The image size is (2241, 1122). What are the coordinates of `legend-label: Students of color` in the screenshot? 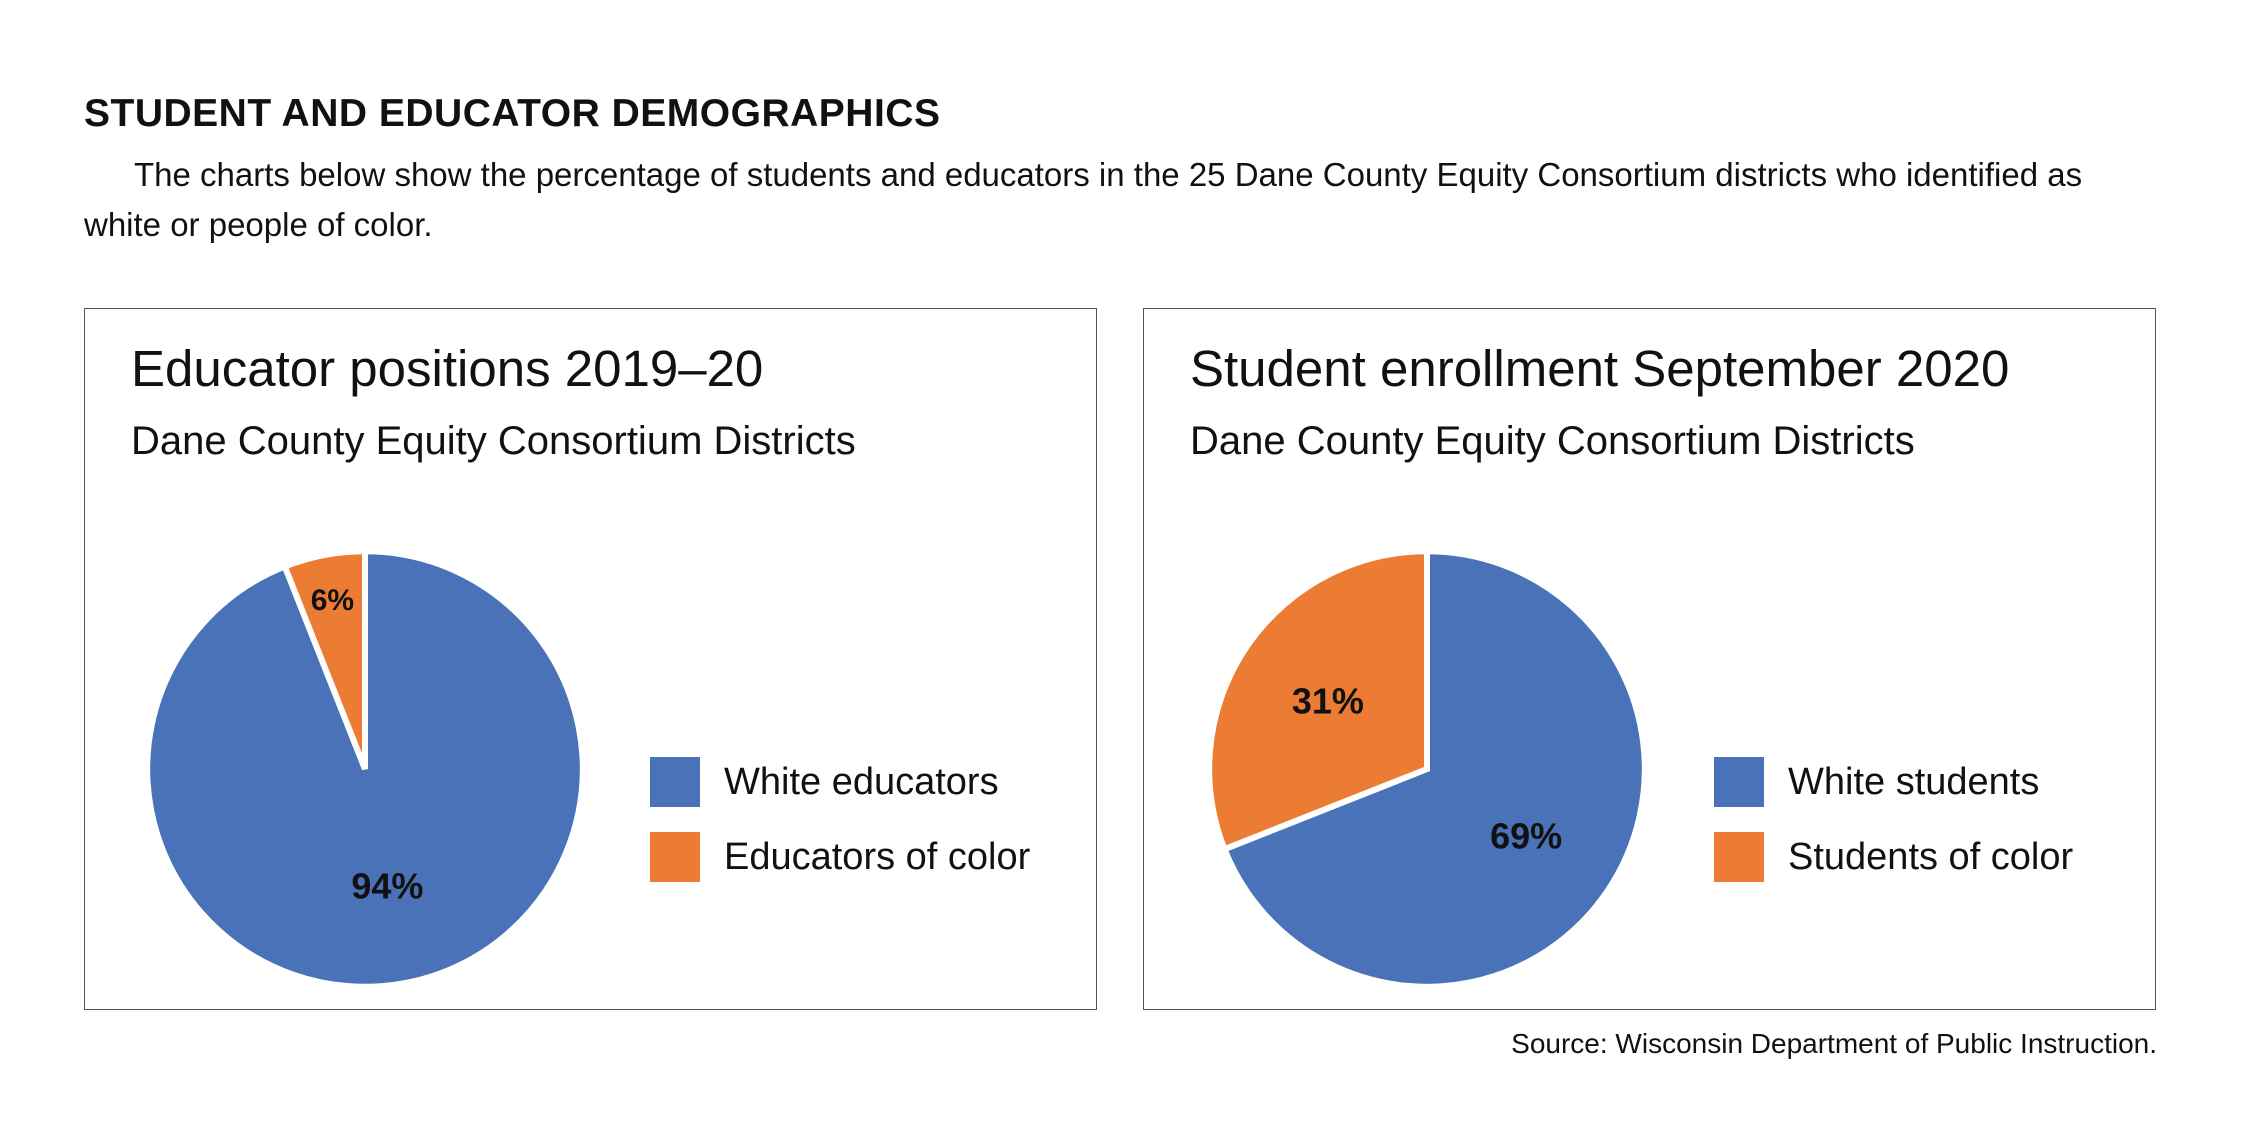 It's located at (1931, 857).